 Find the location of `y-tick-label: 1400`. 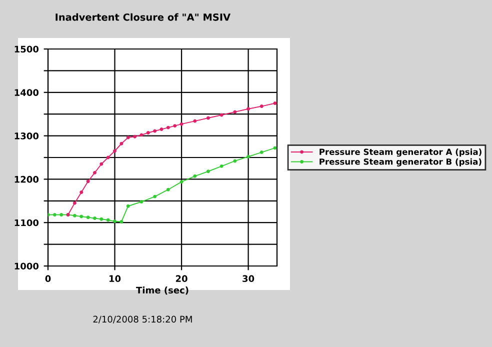

y-tick-label: 1400 is located at coordinates (26, 92).